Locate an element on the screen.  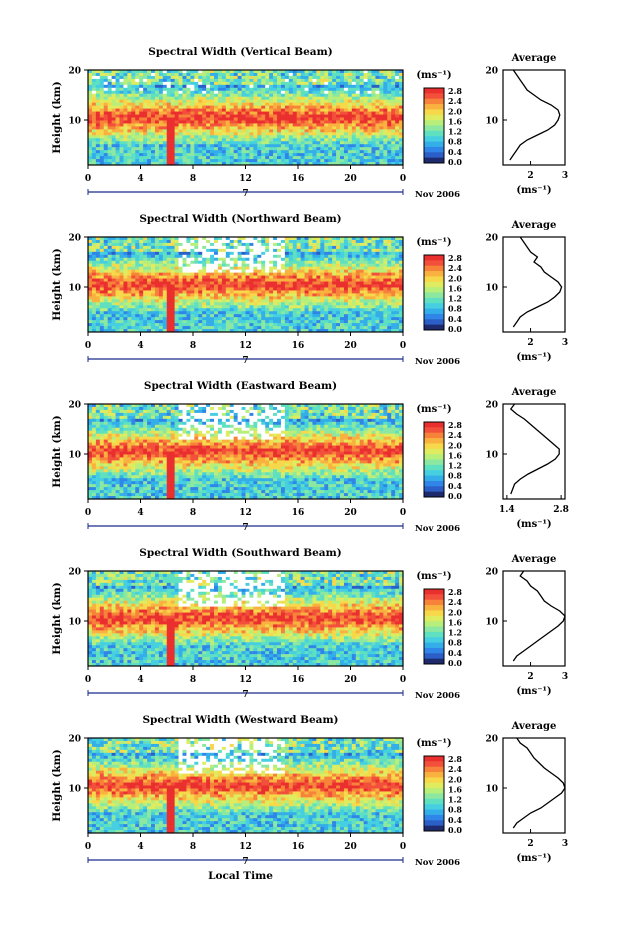
heatmap is located at coordinates (246, 285).